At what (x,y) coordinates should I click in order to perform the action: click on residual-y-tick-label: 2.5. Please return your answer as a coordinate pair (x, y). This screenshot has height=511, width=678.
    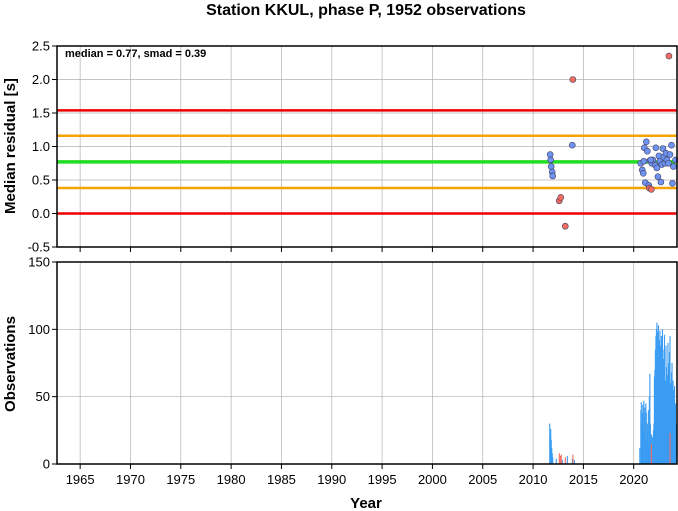
    Looking at the image, I should click on (41, 46).